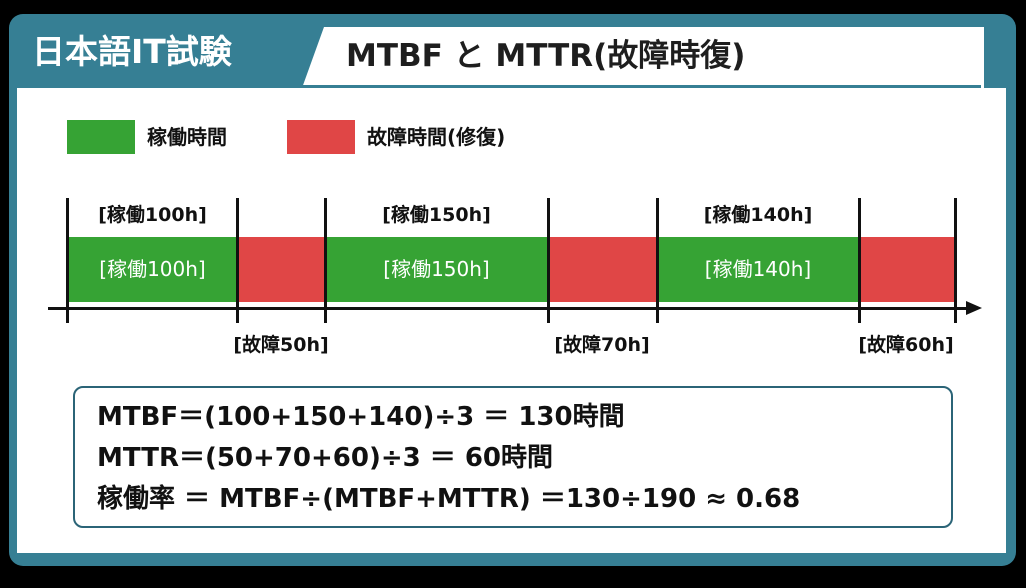 This screenshot has height=588, width=1026. I want to click on title-tab, so click(643, 57).